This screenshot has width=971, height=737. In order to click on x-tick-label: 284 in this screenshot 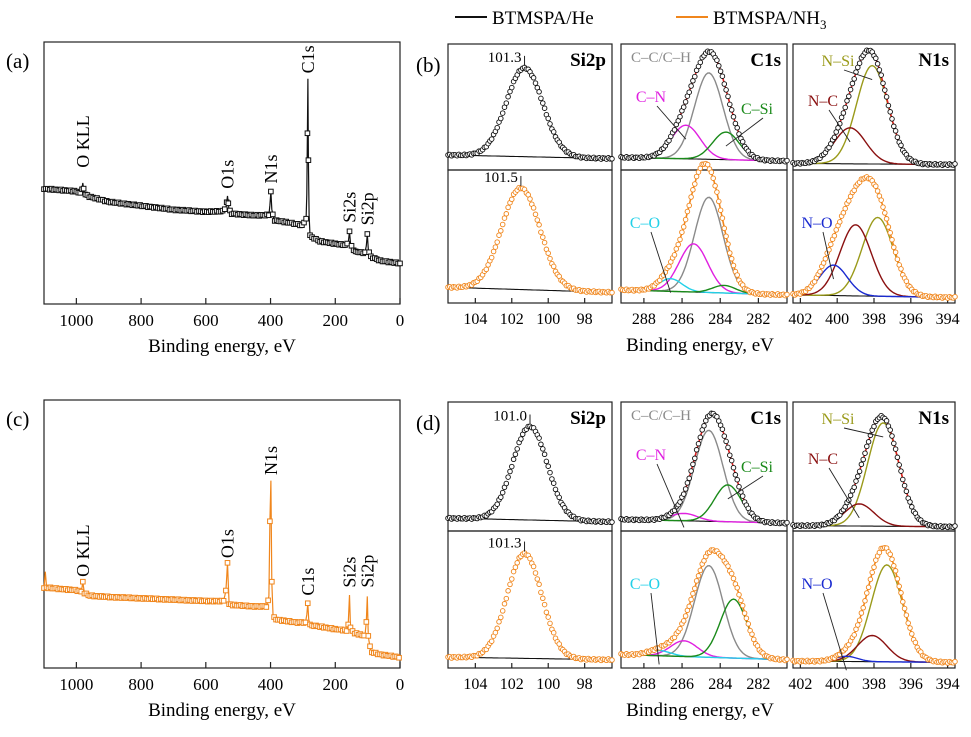, I will do `click(720, 684)`.